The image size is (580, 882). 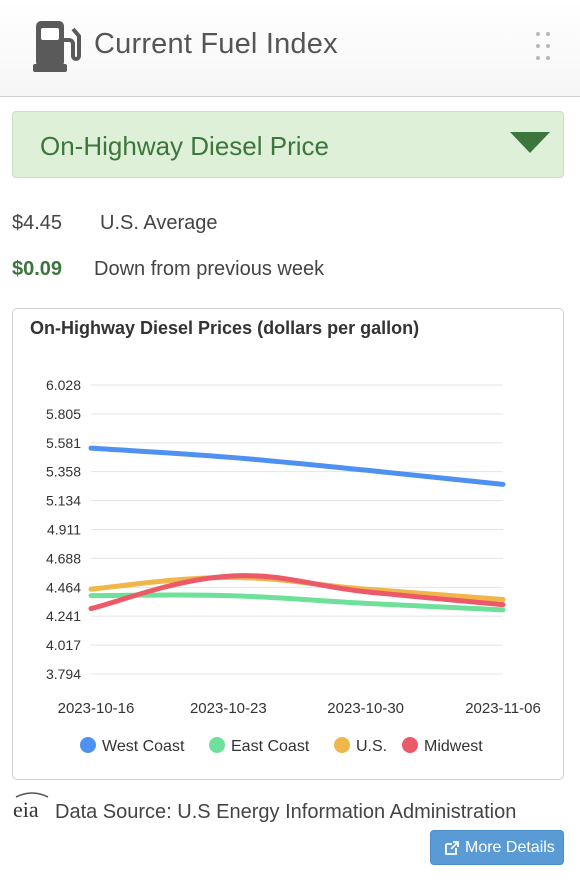 What do you see at coordinates (63, 443) in the screenshot?
I see `y-tick-label: 5.581` at bounding box center [63, 443].